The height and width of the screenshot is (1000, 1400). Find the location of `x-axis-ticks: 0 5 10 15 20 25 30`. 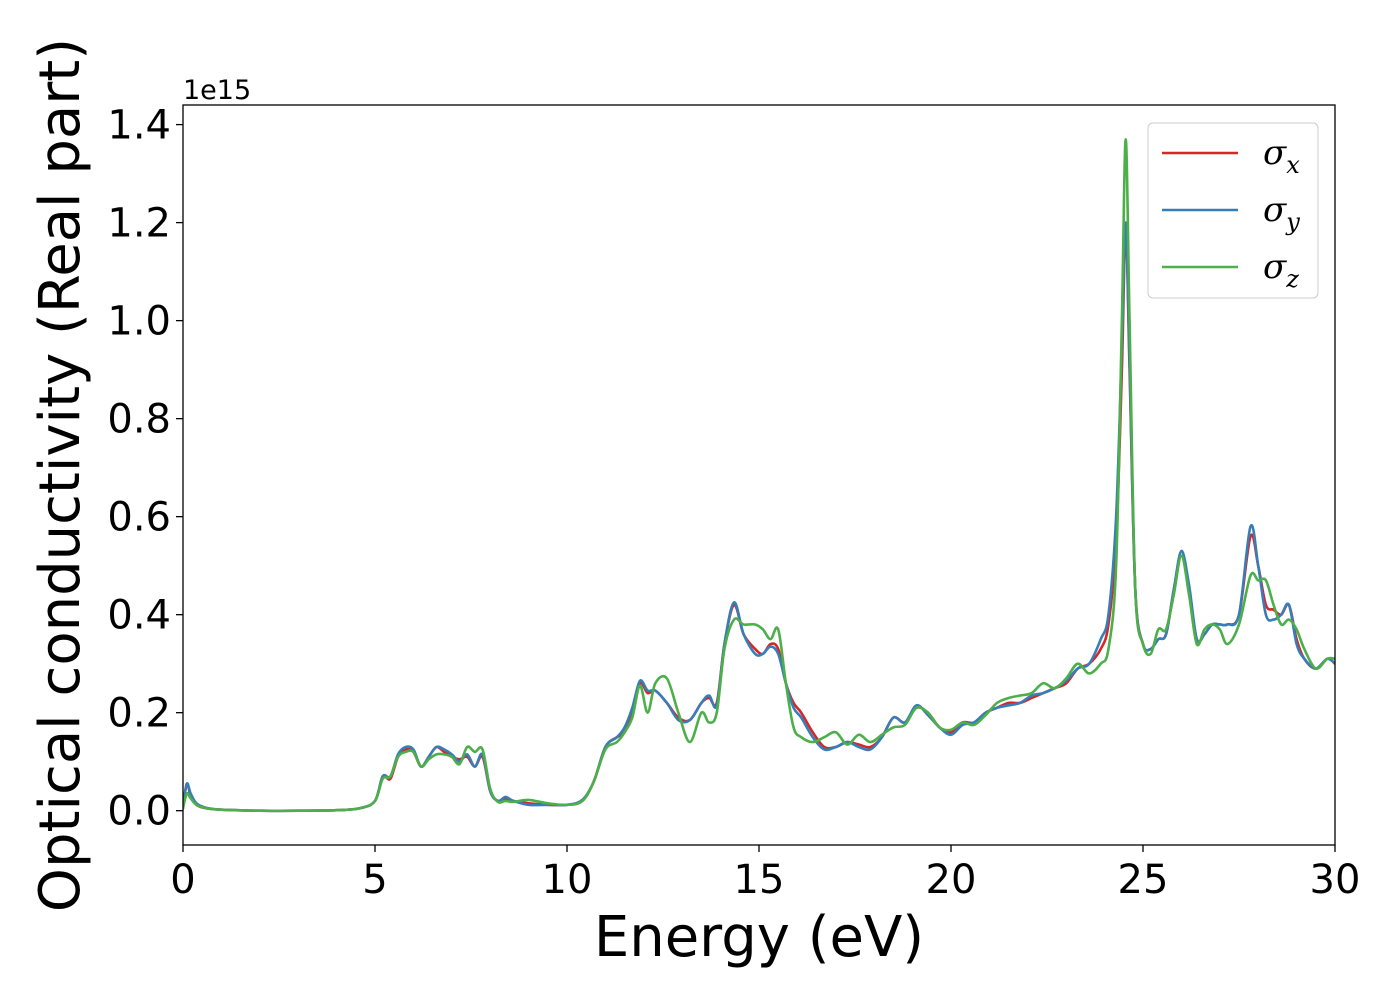

x-axis-ticks: 0 5 10 15 20 25 30 is located at coordinates (765, 874).